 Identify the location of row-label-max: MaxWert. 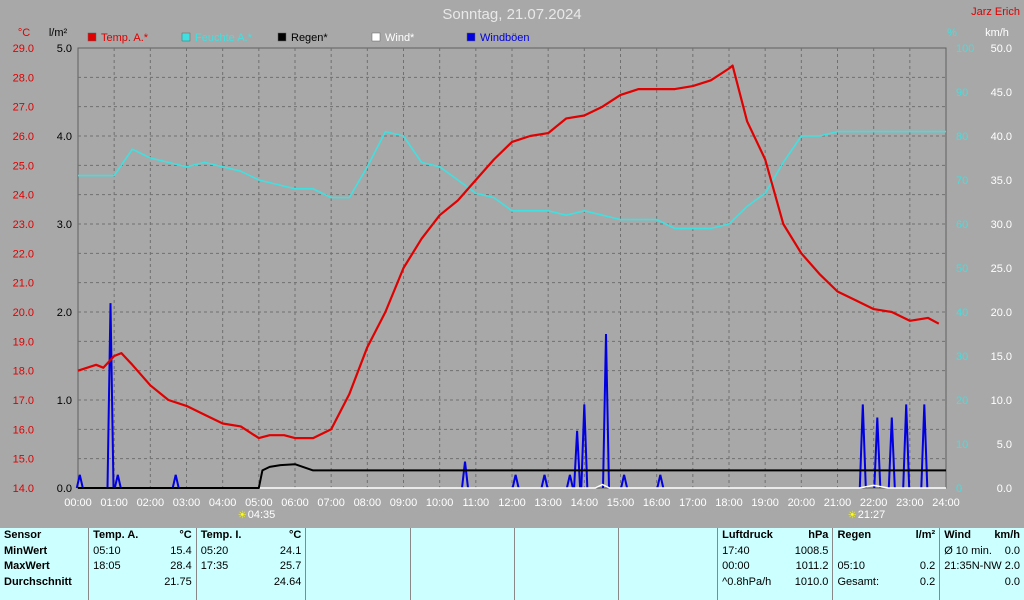
(27, 566).